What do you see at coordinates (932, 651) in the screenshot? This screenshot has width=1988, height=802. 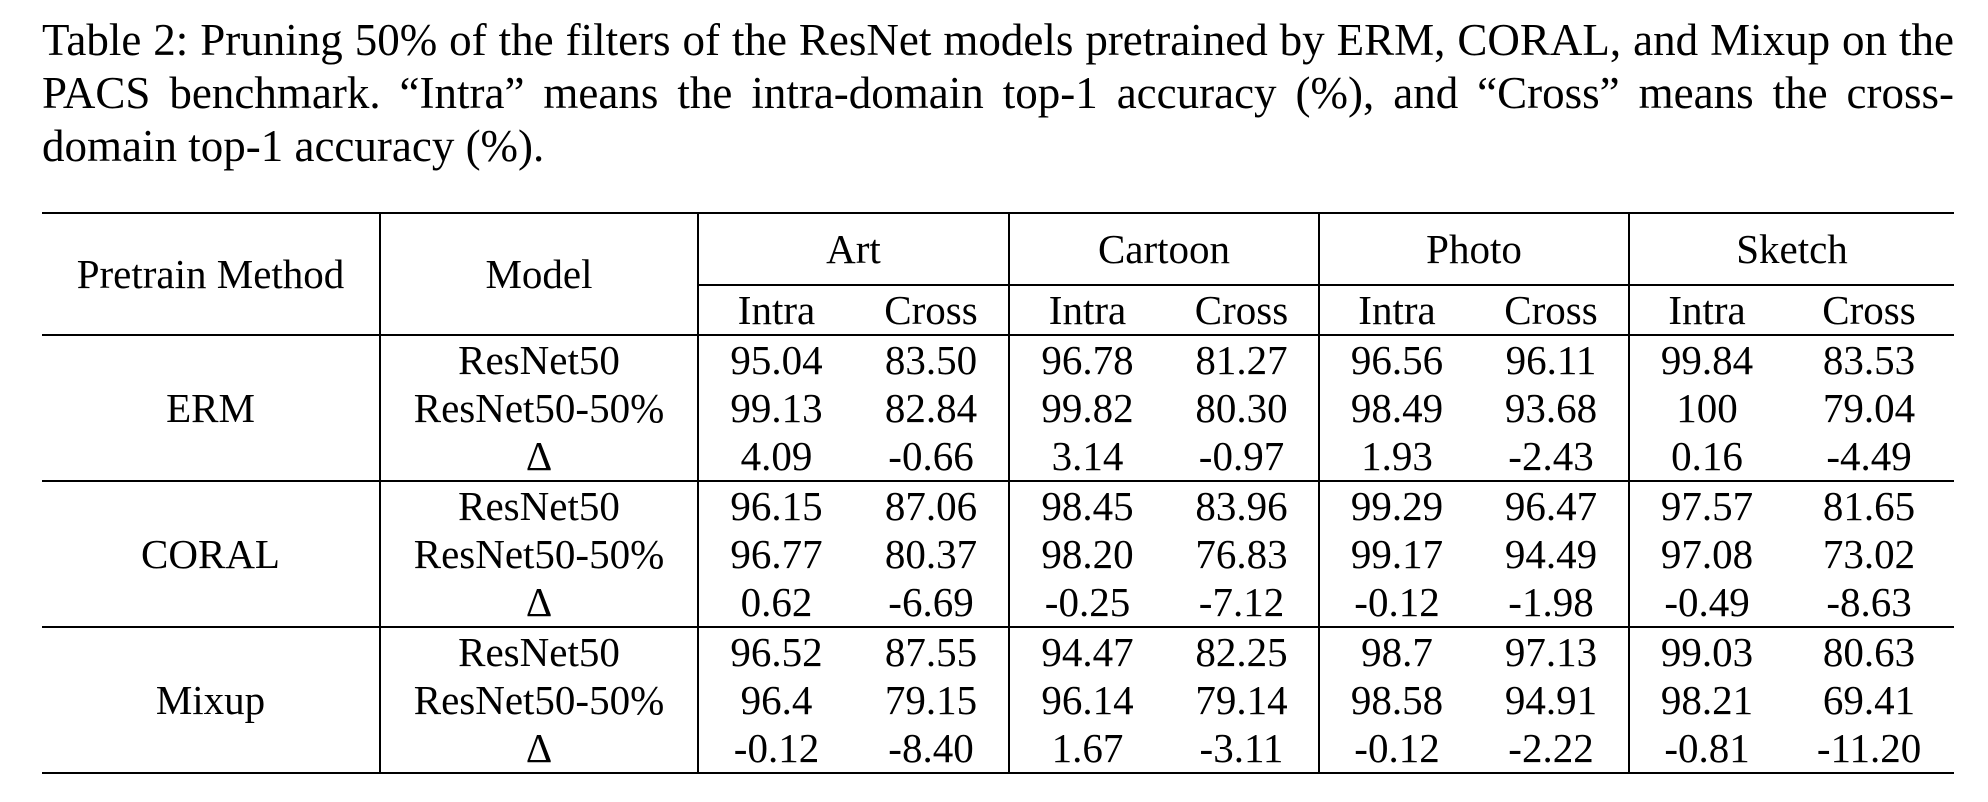 I see `value-cell: 87.55` at bounding box center [932, 651].